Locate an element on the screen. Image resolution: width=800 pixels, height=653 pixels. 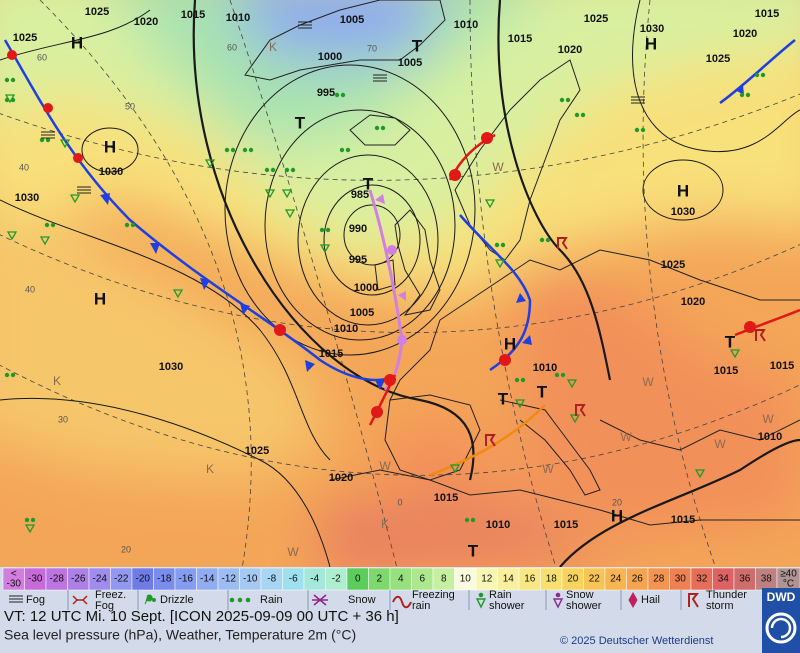
scale-label: -28 is located at coordinates (57, 579).